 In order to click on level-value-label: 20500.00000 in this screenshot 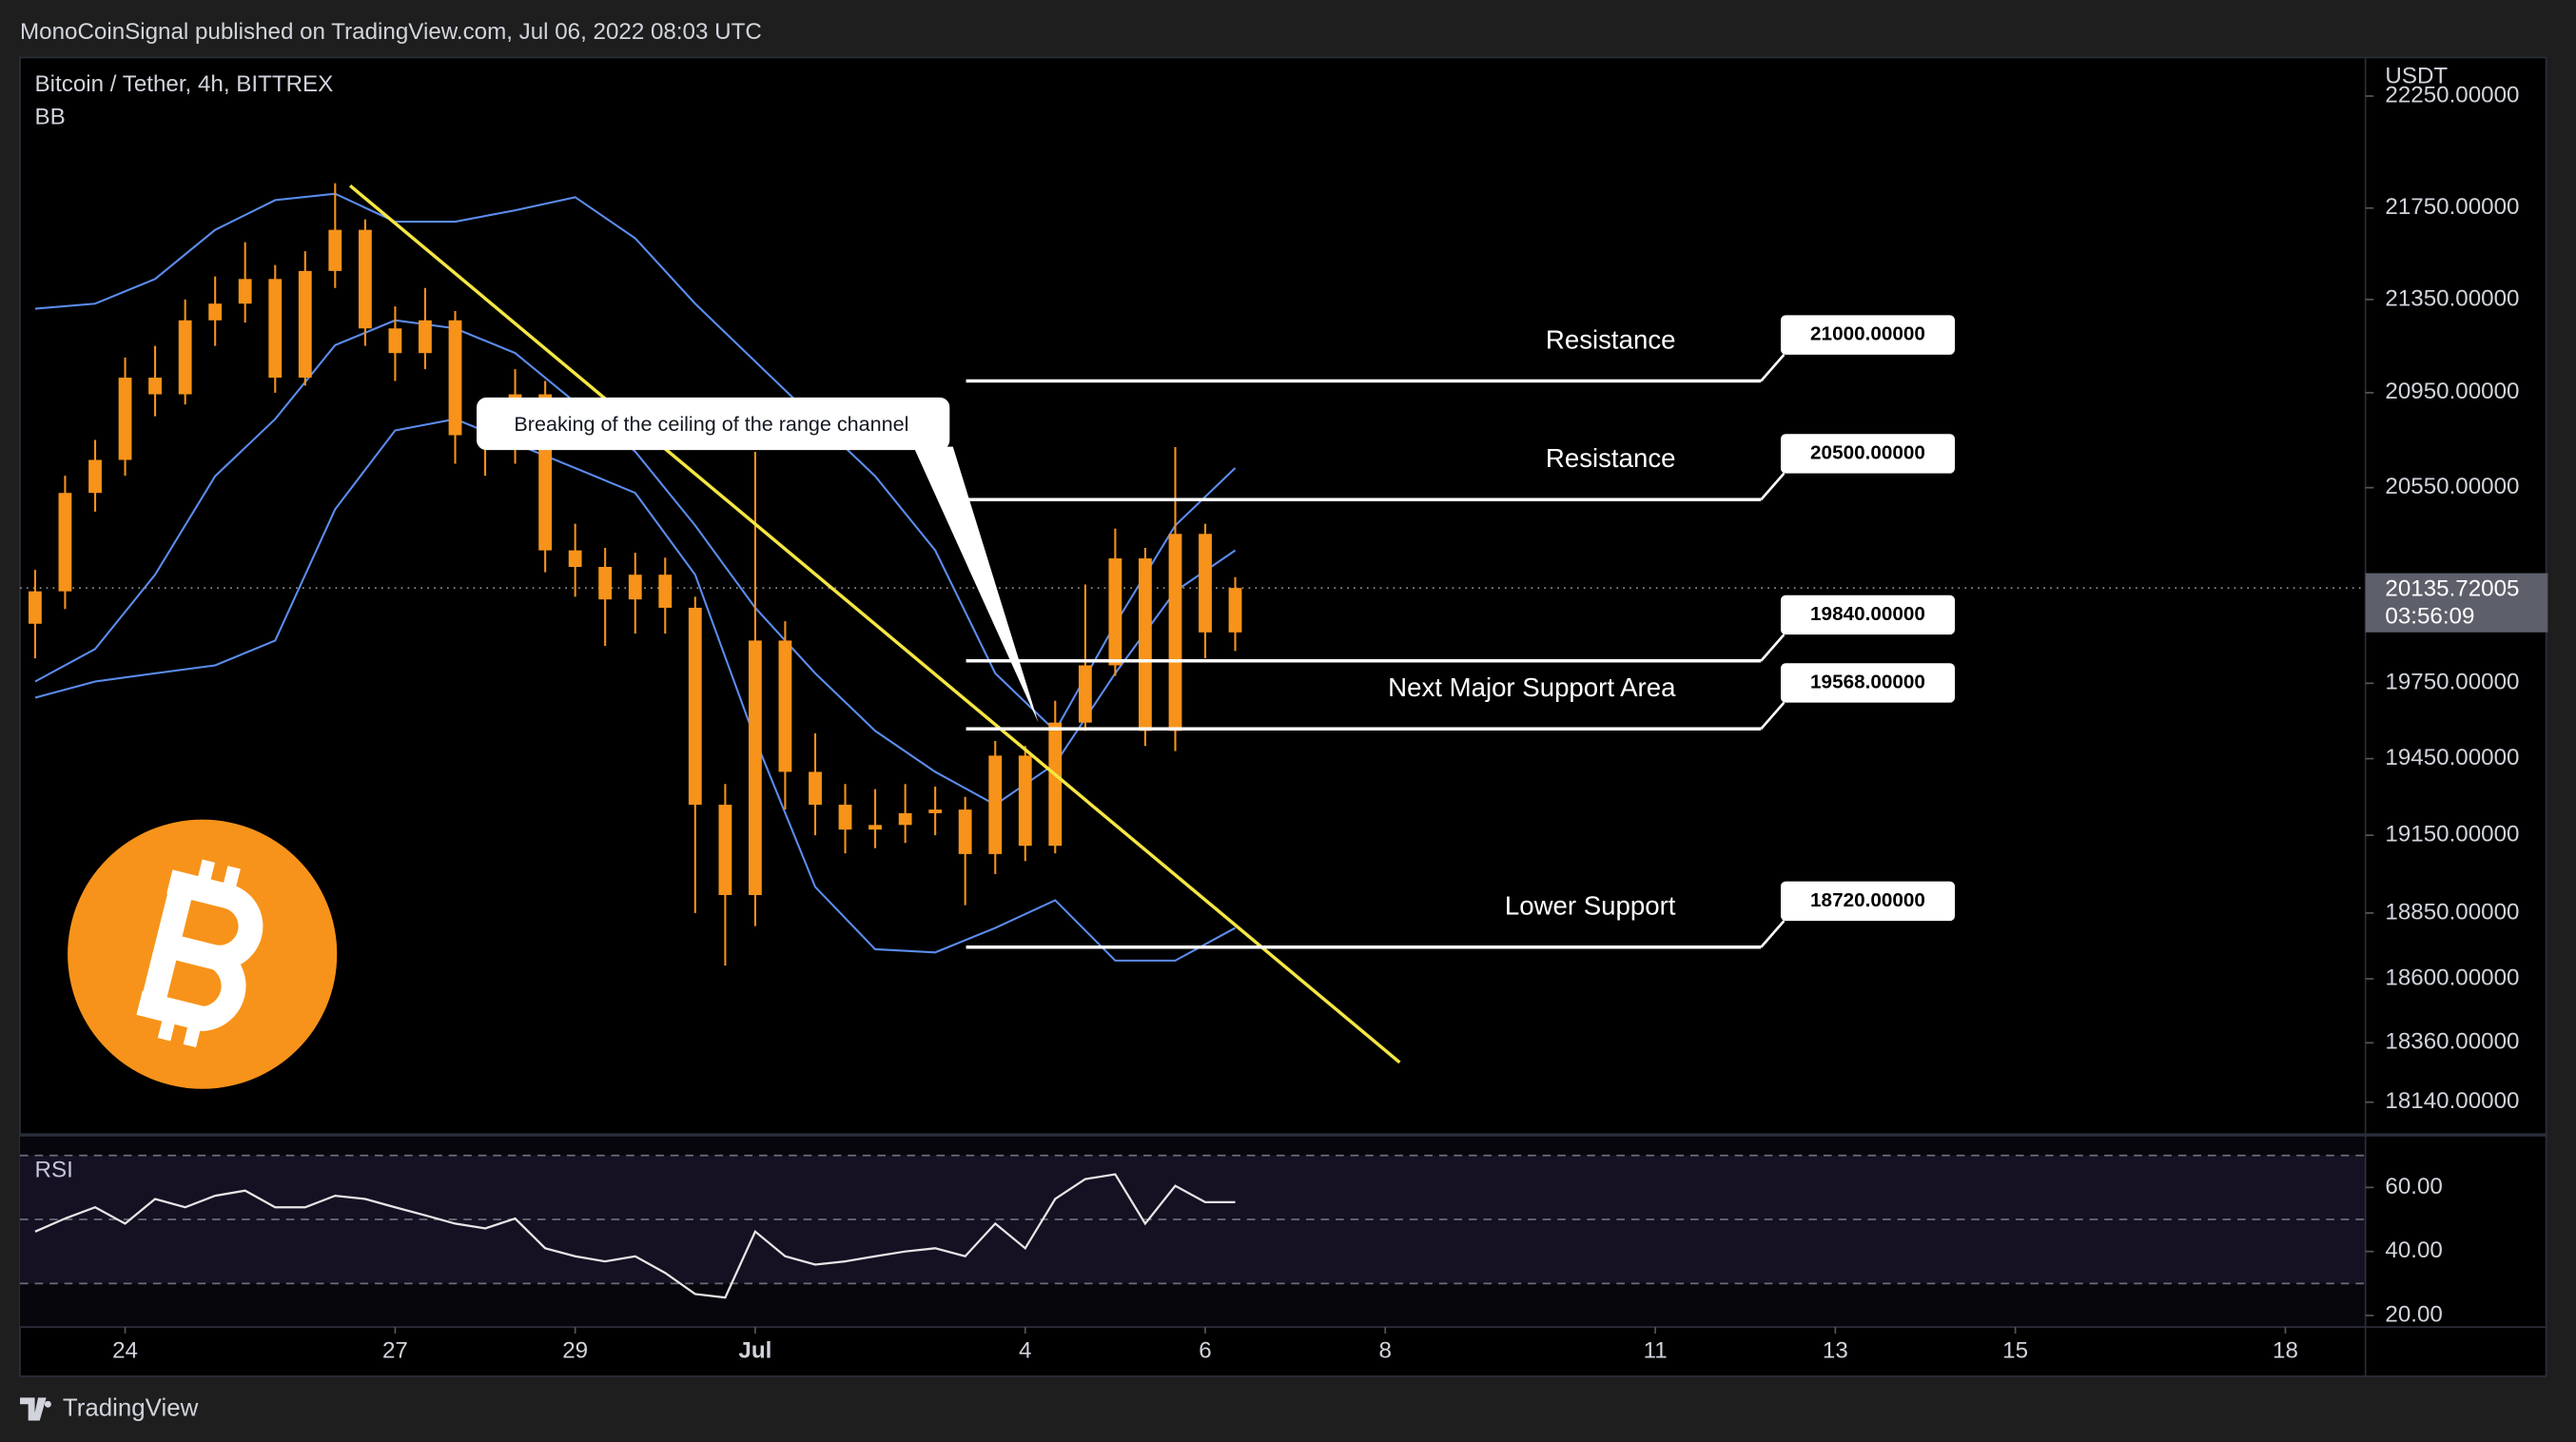, I will do `click(1867, 452)`.